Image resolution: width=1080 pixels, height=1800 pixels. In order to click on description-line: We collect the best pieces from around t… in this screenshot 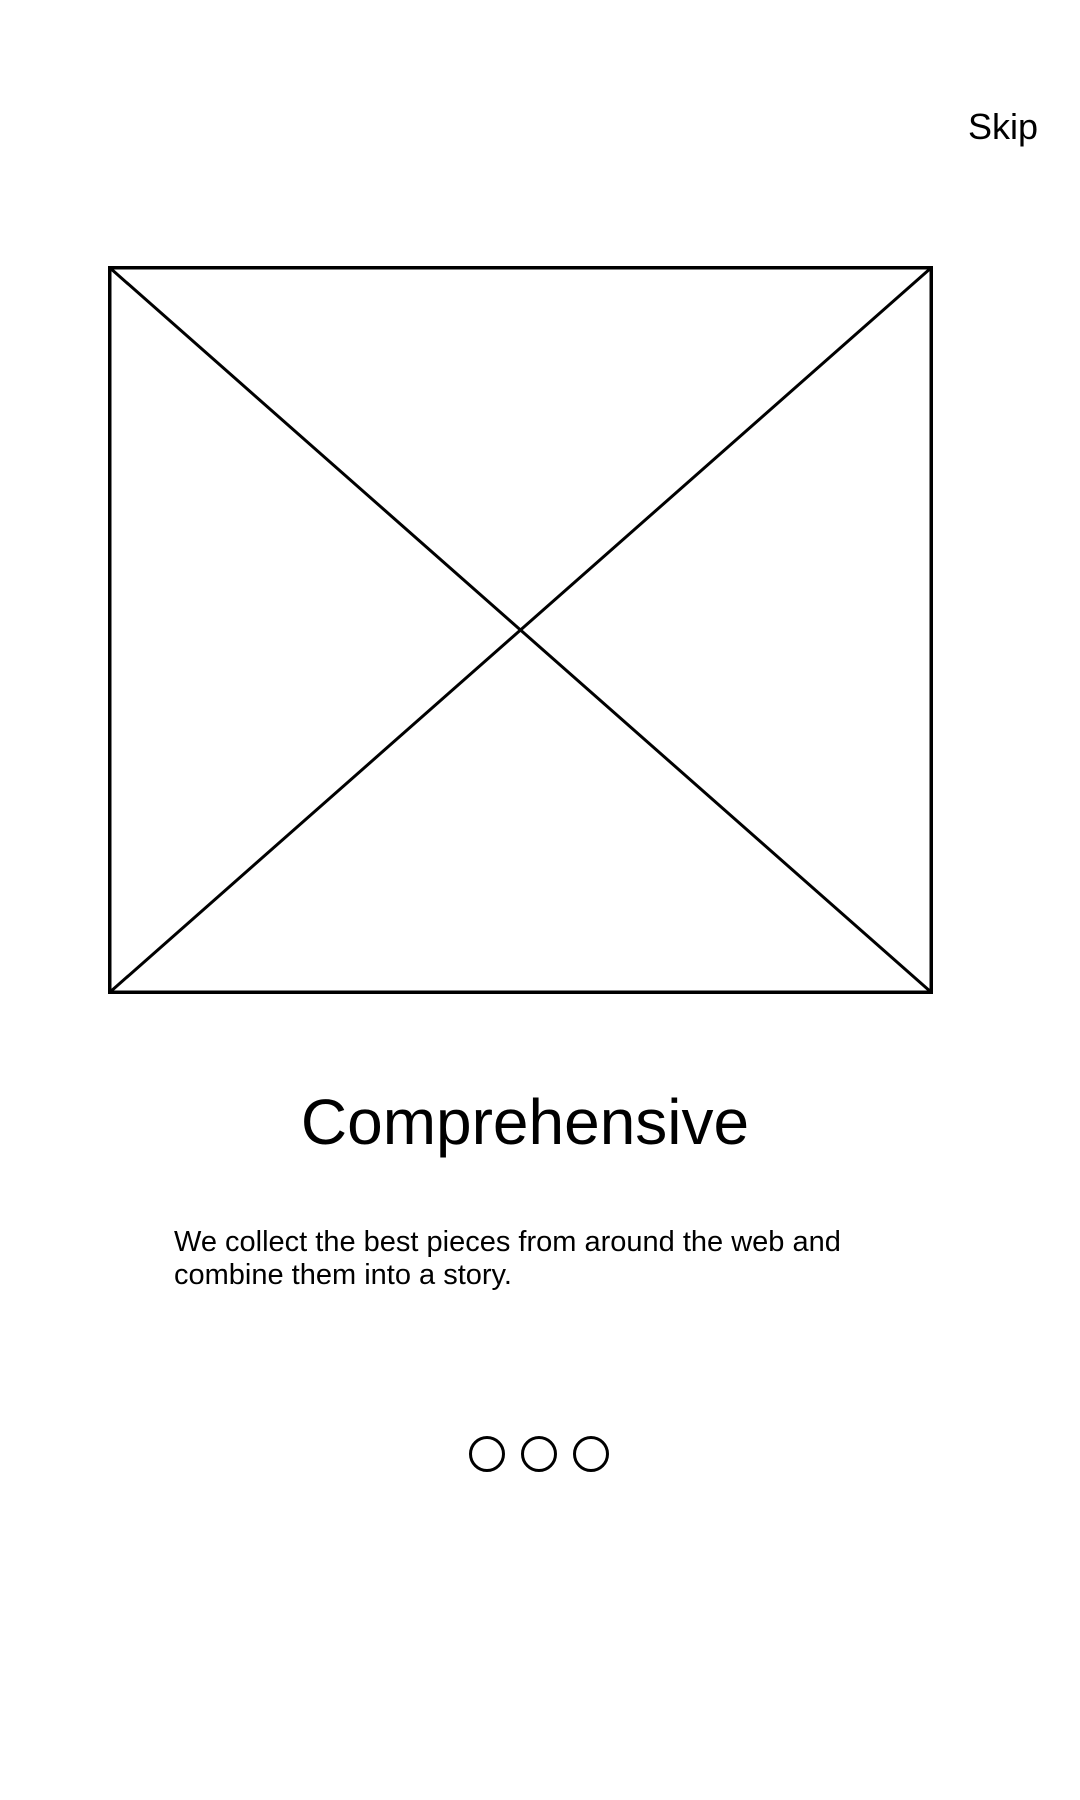, I will do `click(507, 1242)`.